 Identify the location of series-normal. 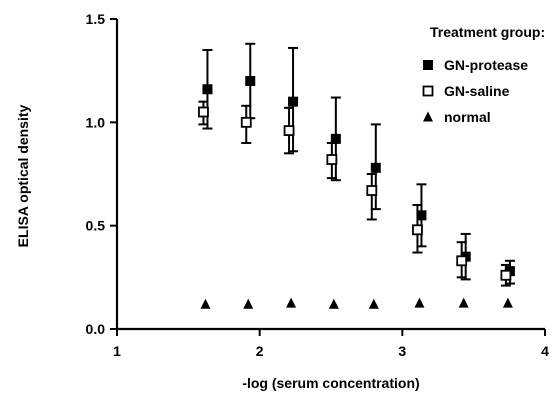
(356, 303).